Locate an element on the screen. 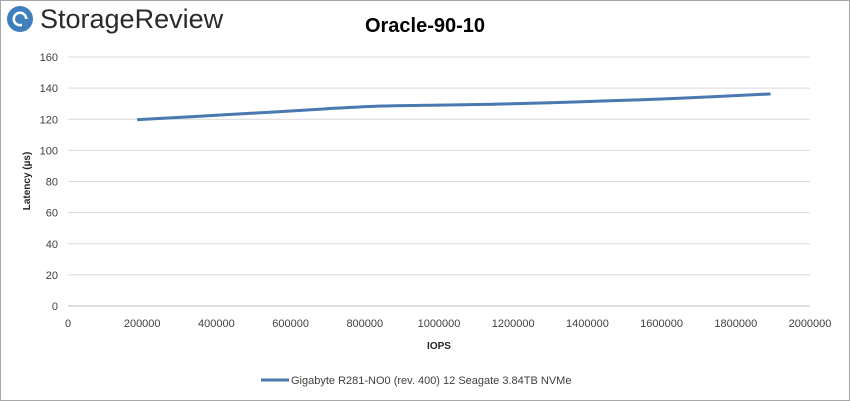 The width and height of the screenshot is (850, 401). x-tick-label: 1200000 is located at coordinates (513, 324).